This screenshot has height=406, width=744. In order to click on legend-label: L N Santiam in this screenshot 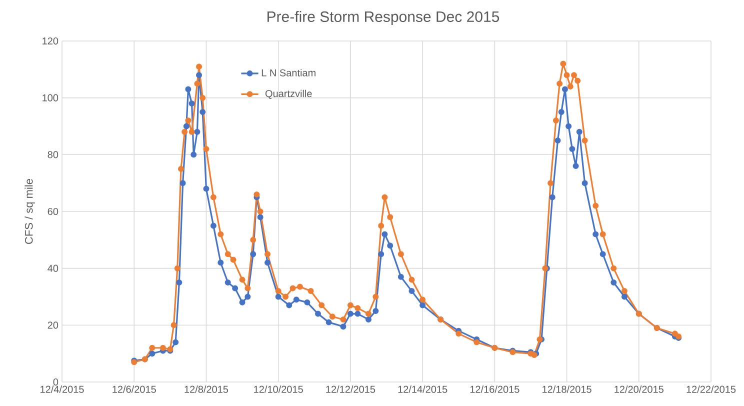, I will do `click(289, 72)`.